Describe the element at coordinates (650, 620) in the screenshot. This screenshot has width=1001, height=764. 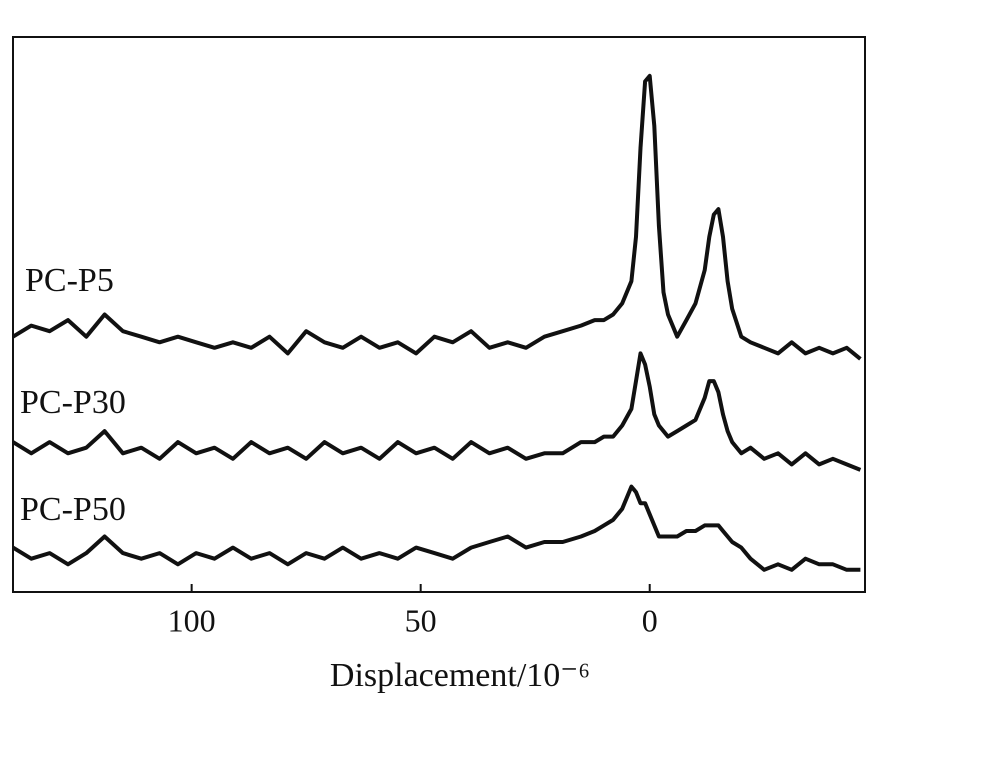
I see `x-tick-label: 0` at that location.